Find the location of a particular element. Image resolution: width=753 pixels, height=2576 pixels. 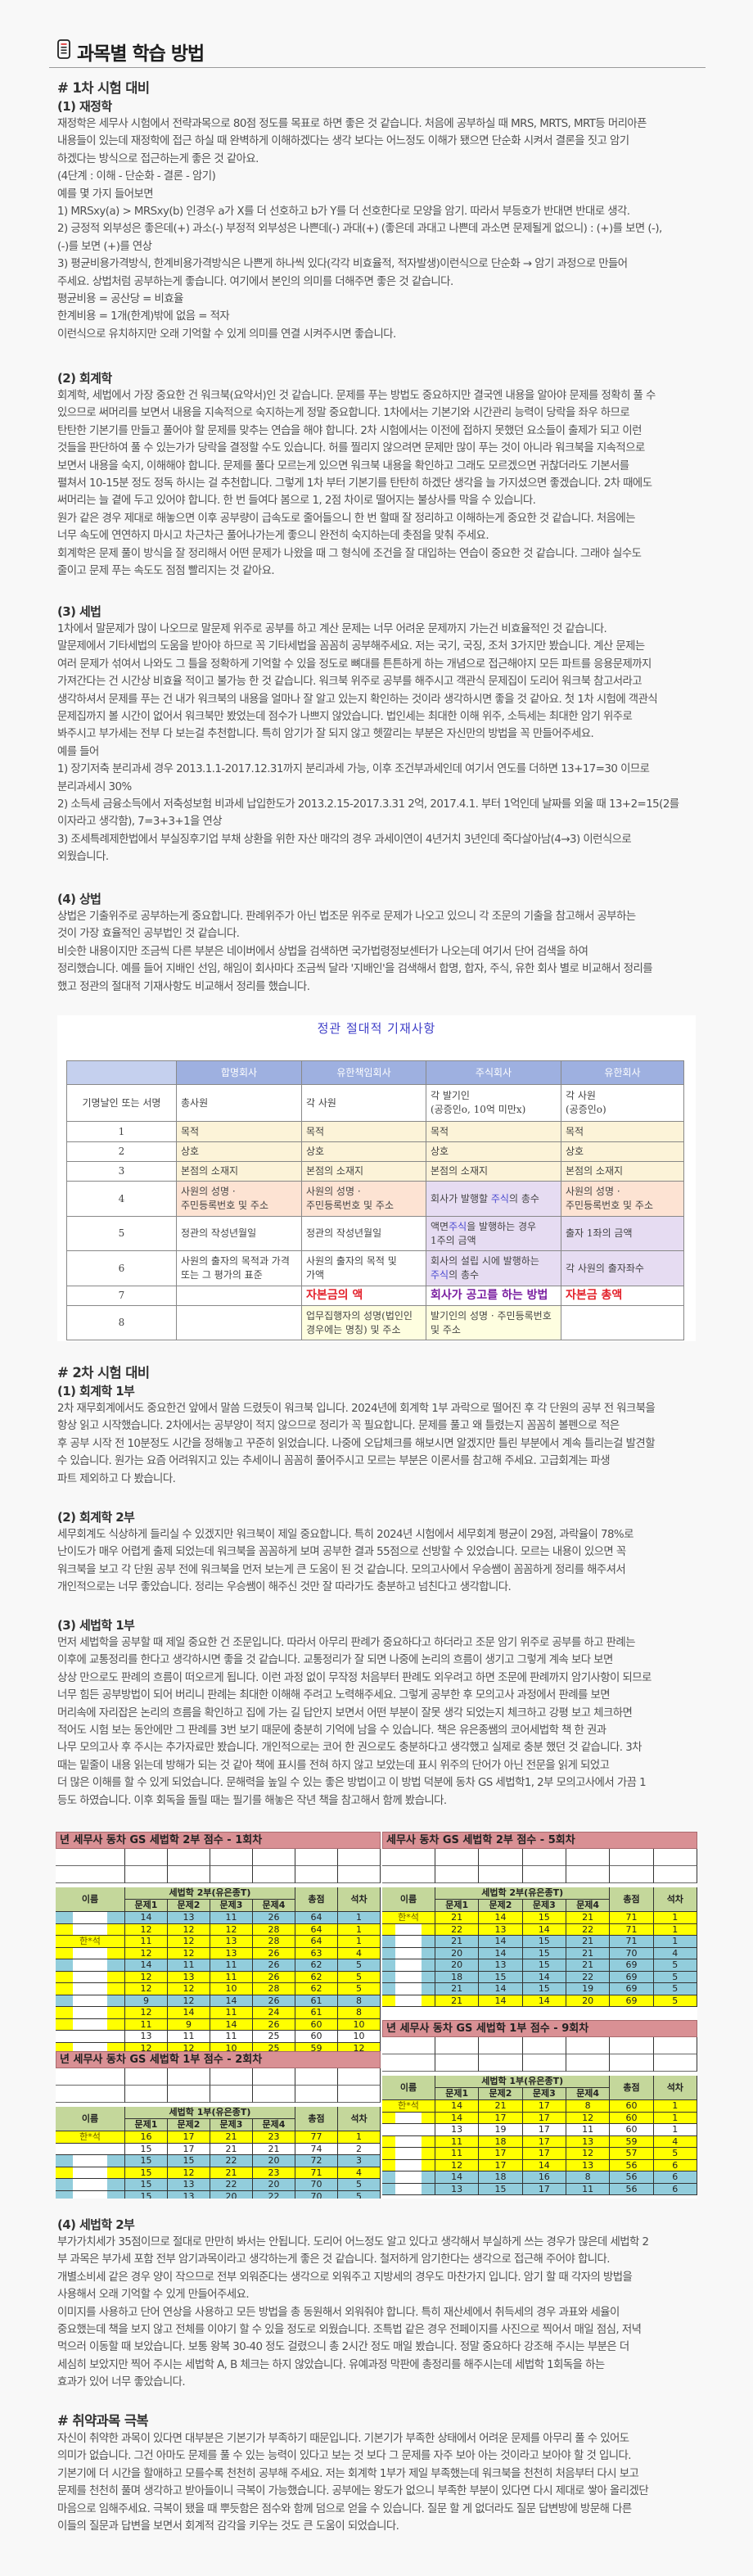

charter-cell: 본점의 소재지 is located at coordinates (622, 1171).